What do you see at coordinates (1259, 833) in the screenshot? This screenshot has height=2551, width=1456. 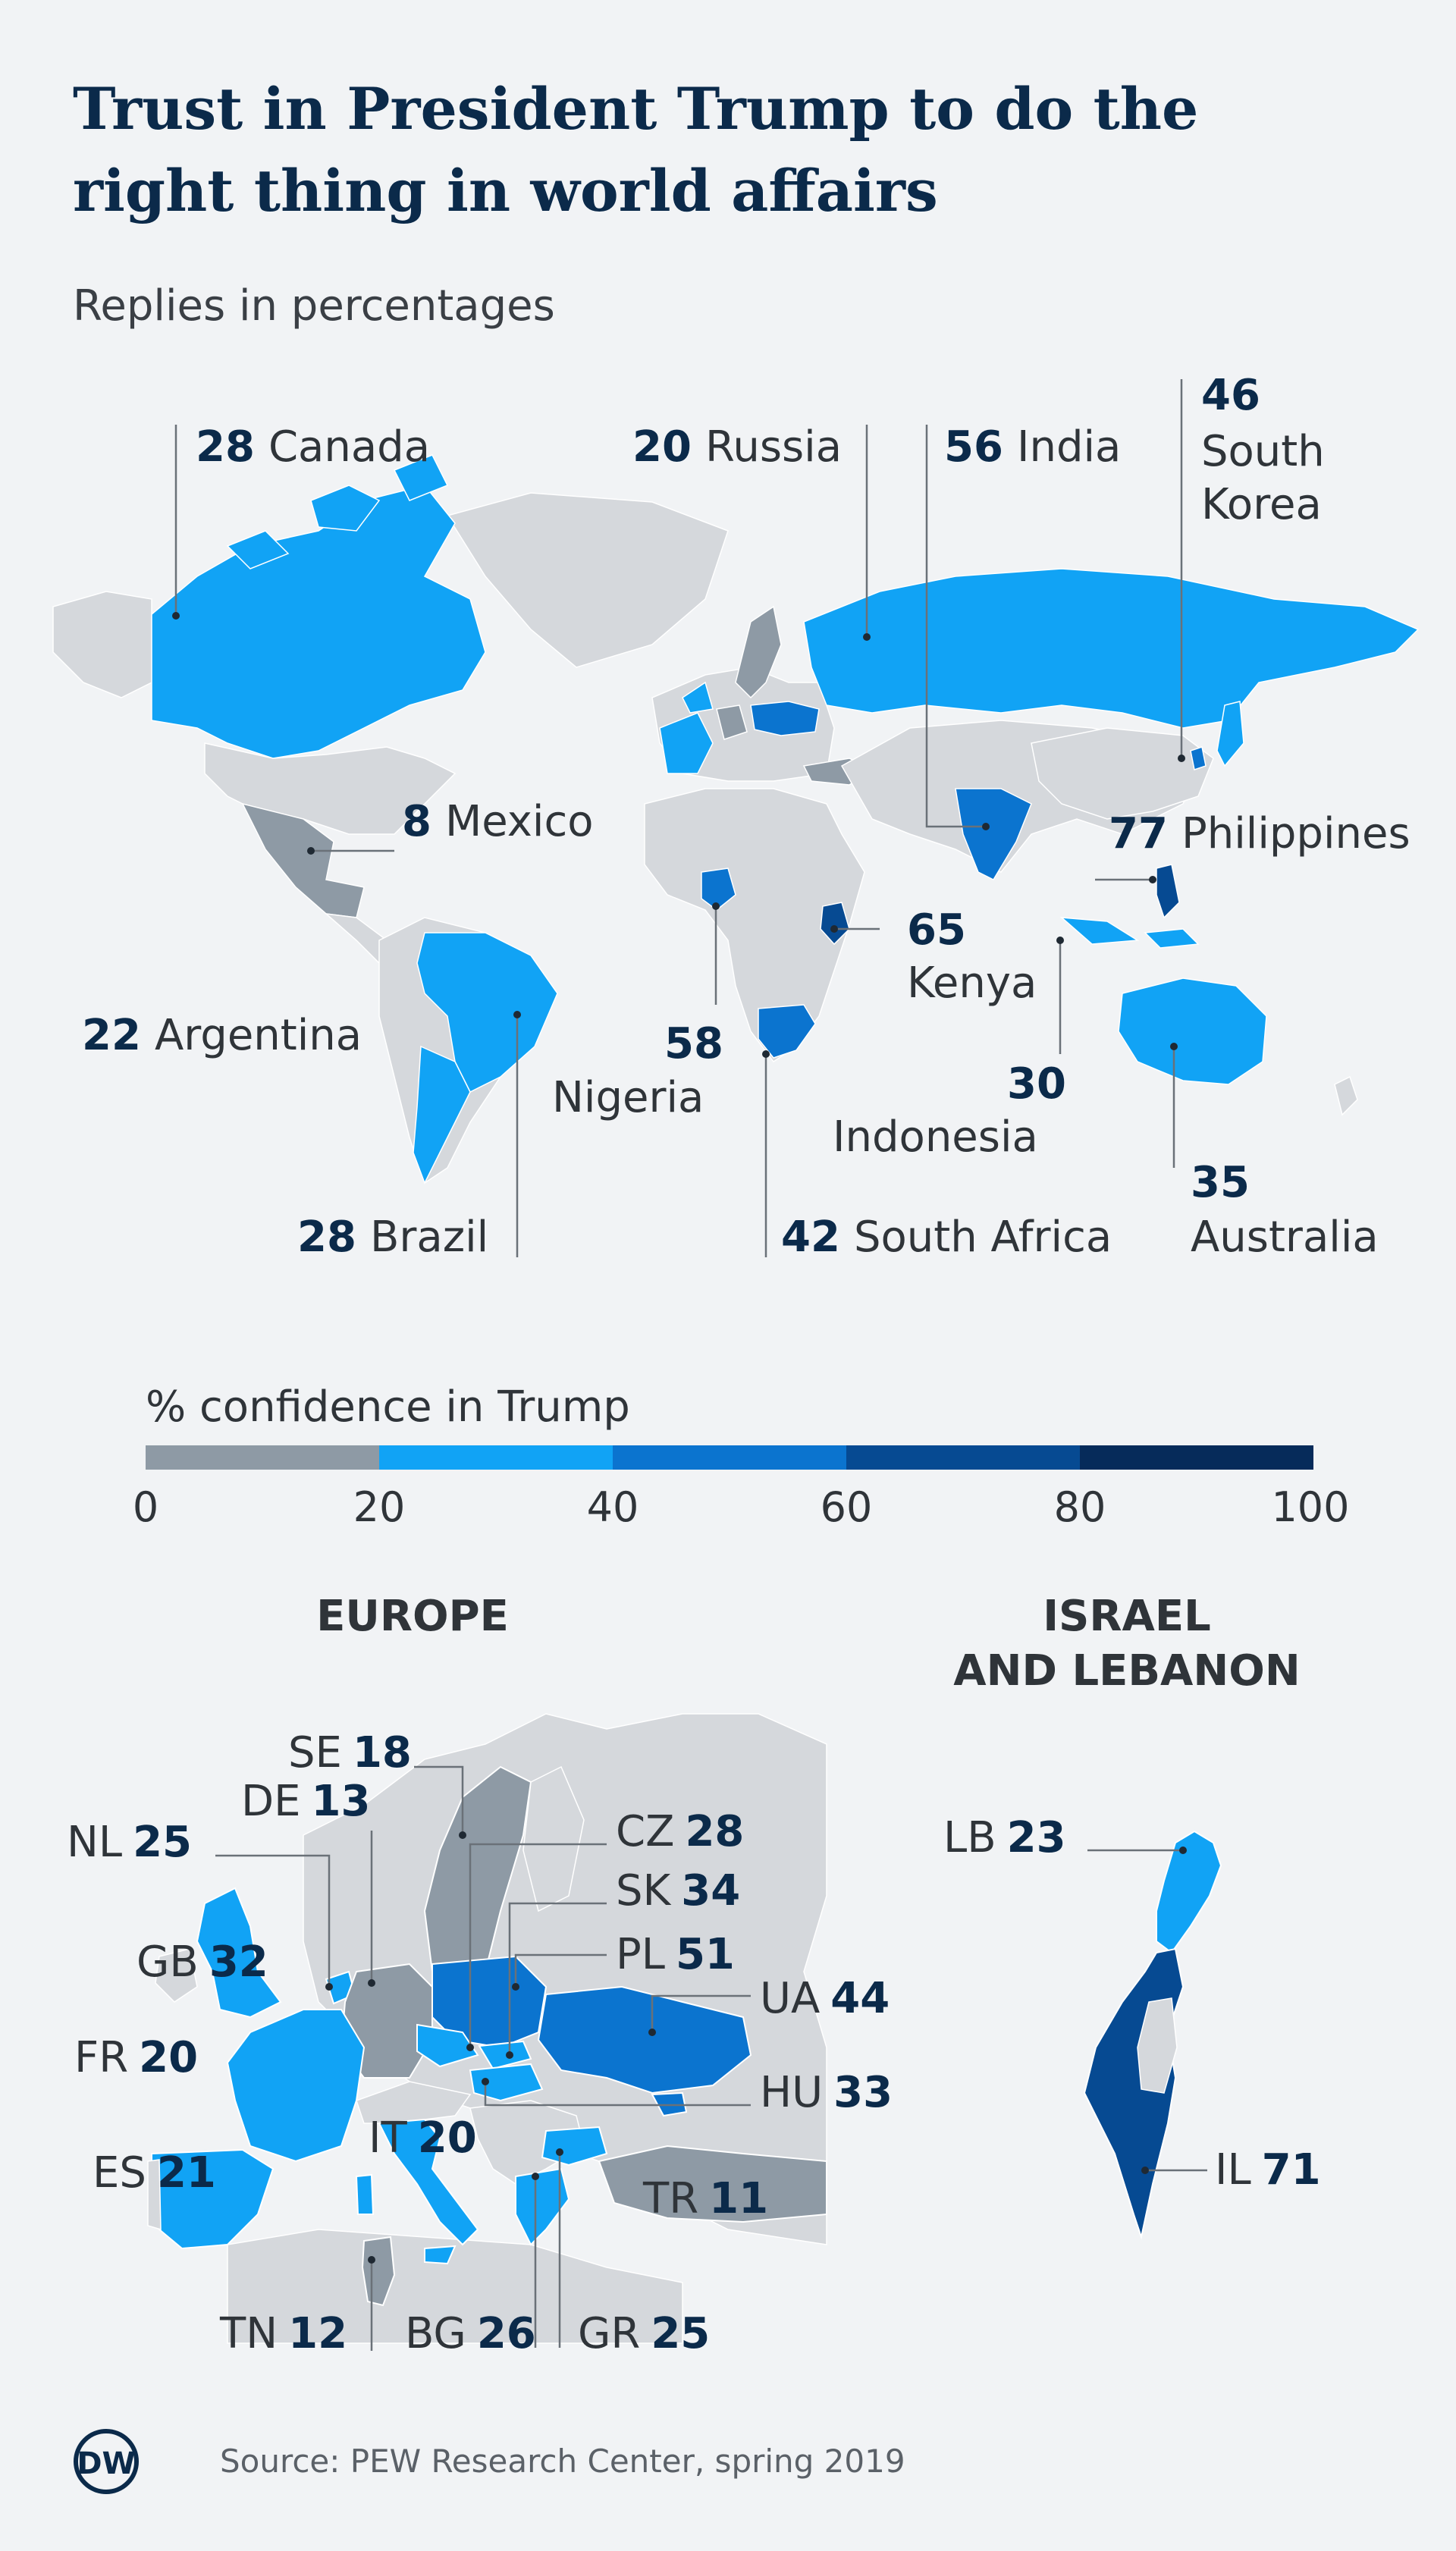 I see `label-philippines: 77 Philippines` at bounding box center [1259, 833].